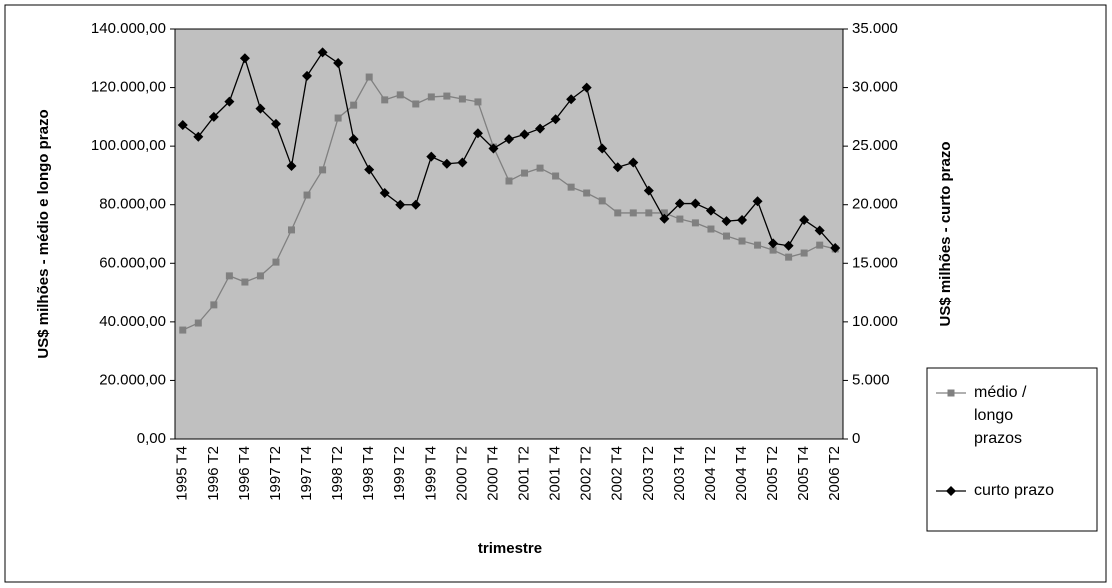  What do you see at coordinates (875, 204) in the screenshot?
I see `y2-tick-label: 20.000` at bounding box center [875, 204].